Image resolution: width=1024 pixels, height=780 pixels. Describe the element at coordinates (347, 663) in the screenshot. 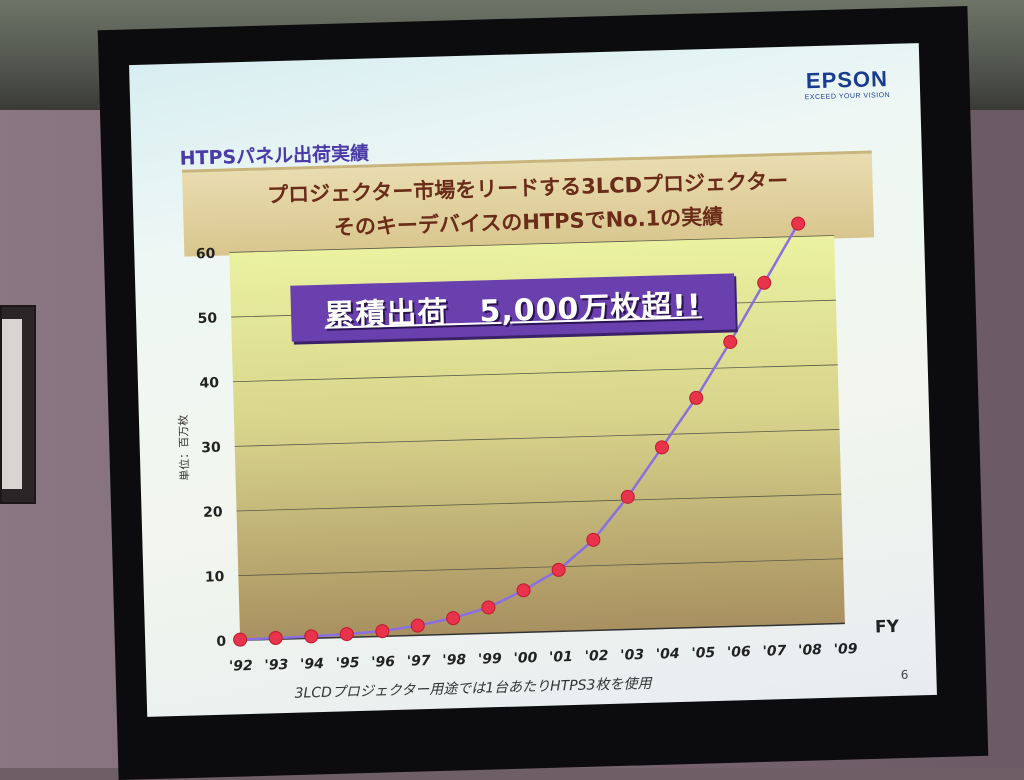

I see `x-tick-label: '95` at that location.